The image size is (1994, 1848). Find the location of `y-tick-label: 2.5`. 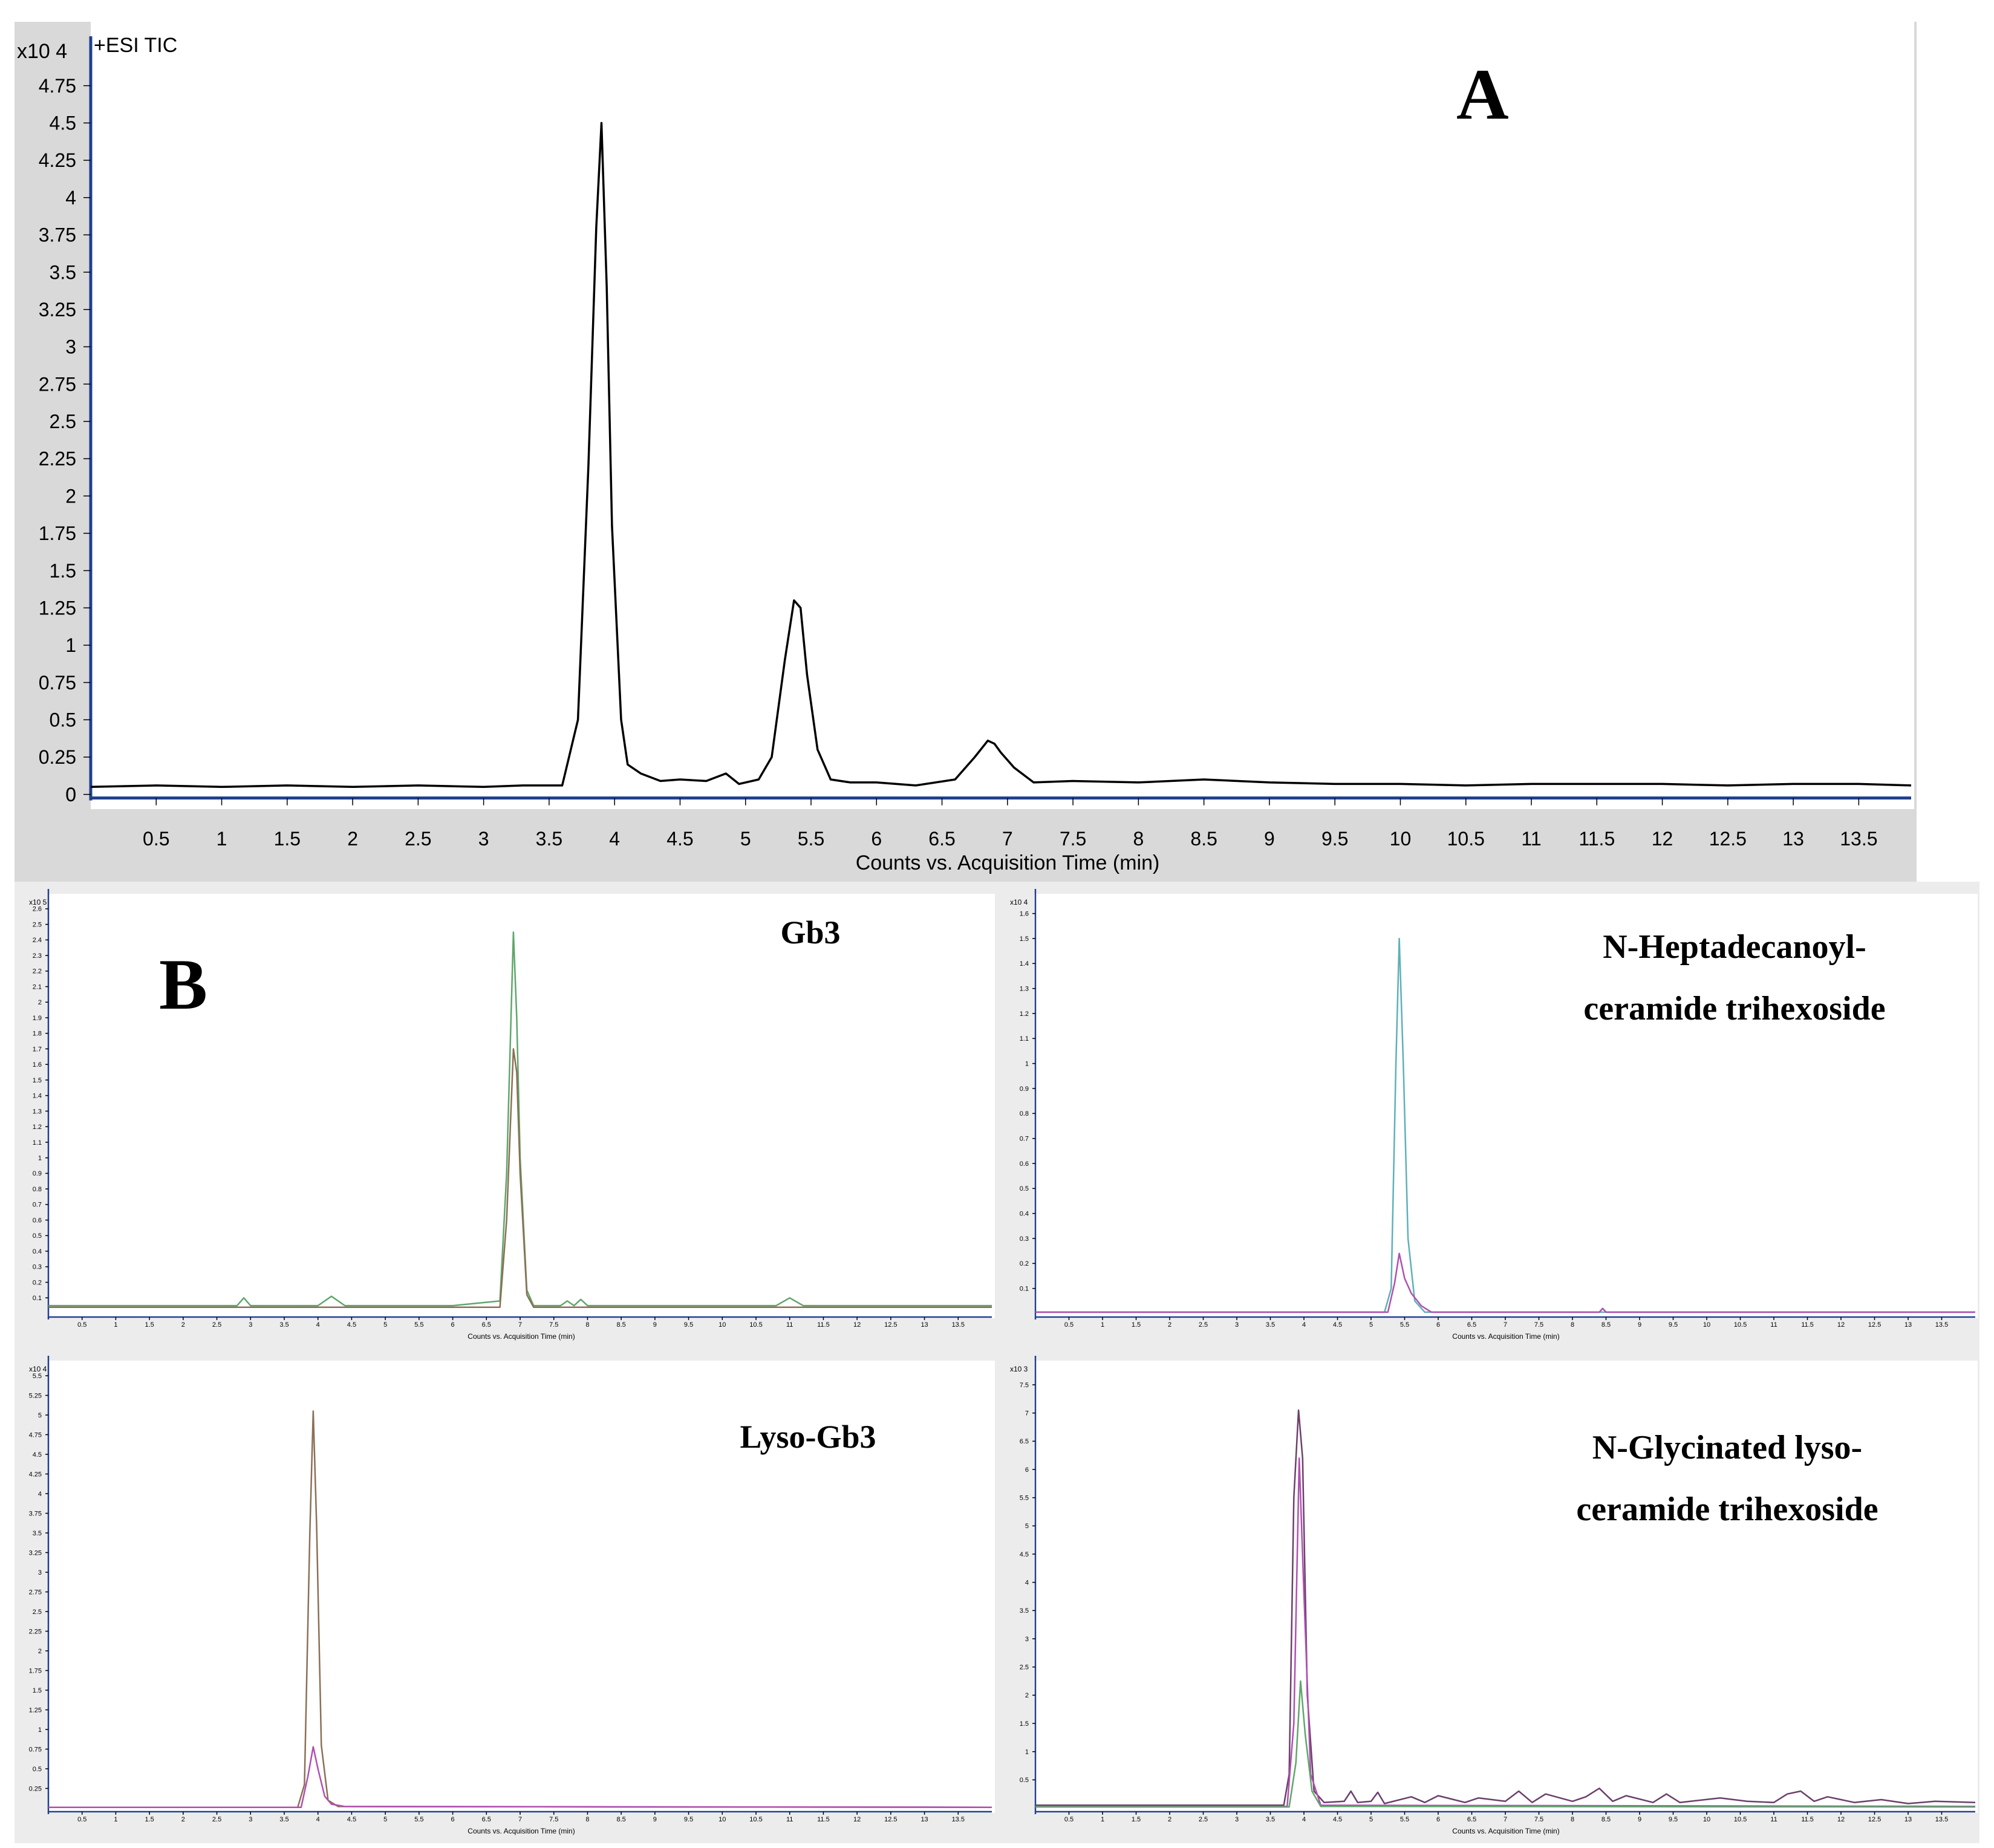

y-tick-label: 2.5 is located at coordinates (1024, 1667).